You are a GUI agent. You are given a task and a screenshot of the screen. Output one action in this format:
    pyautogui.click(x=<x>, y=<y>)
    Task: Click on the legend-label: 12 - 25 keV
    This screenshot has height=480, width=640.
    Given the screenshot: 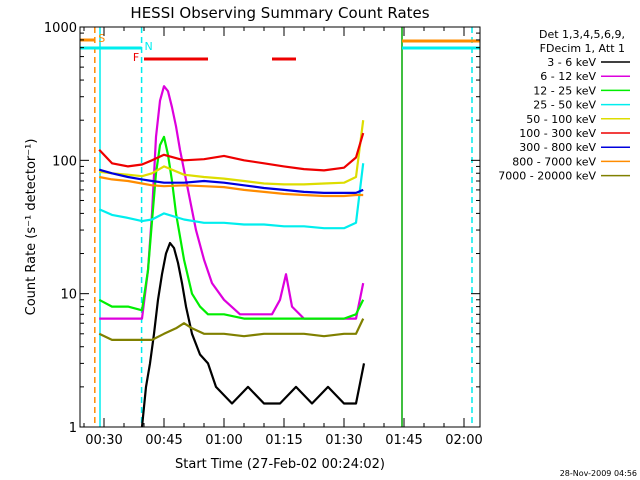 What is the action you would take?
    pyautogui.click(x=564, y=90)
    